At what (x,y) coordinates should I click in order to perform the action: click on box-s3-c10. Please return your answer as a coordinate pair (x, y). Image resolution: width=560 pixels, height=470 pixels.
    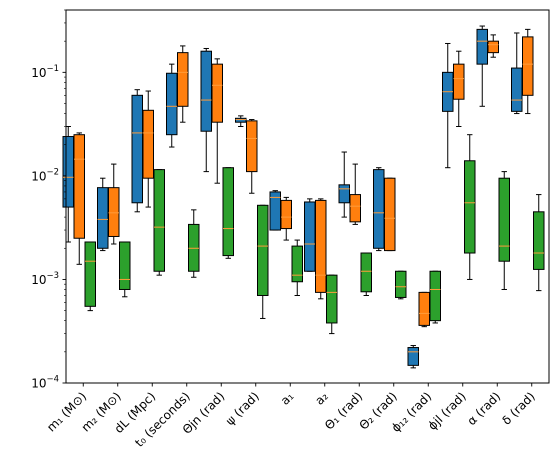
    Looking at the image, I should click on (435, 297).